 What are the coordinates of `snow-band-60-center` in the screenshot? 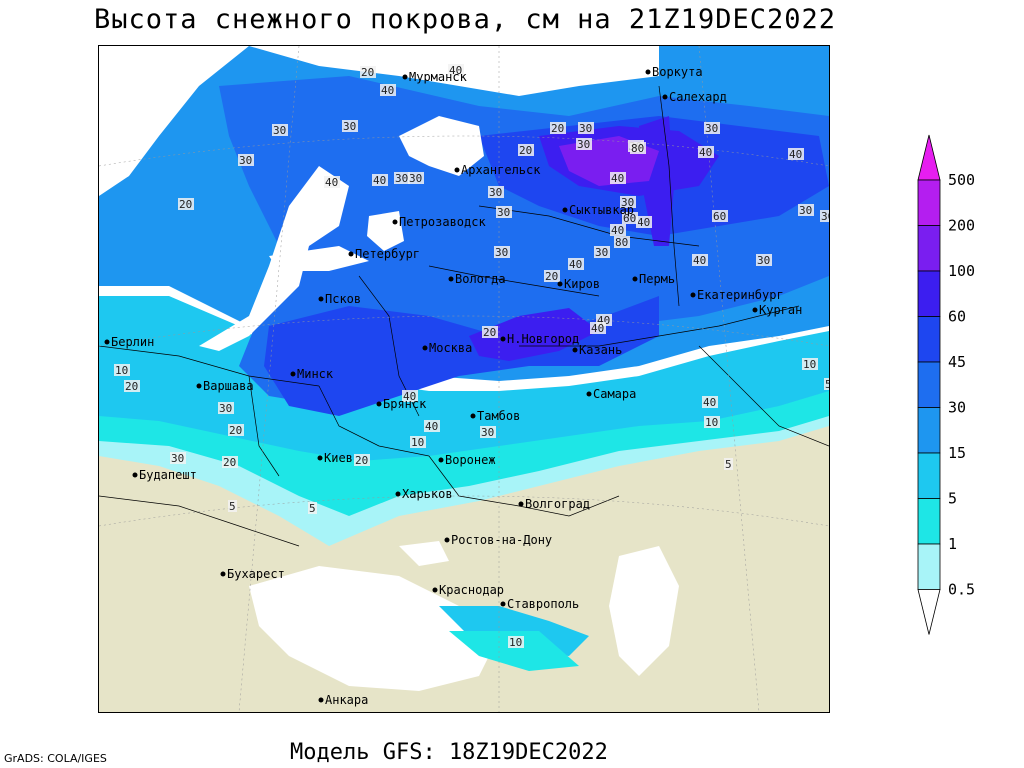 It's located at (534, 334).